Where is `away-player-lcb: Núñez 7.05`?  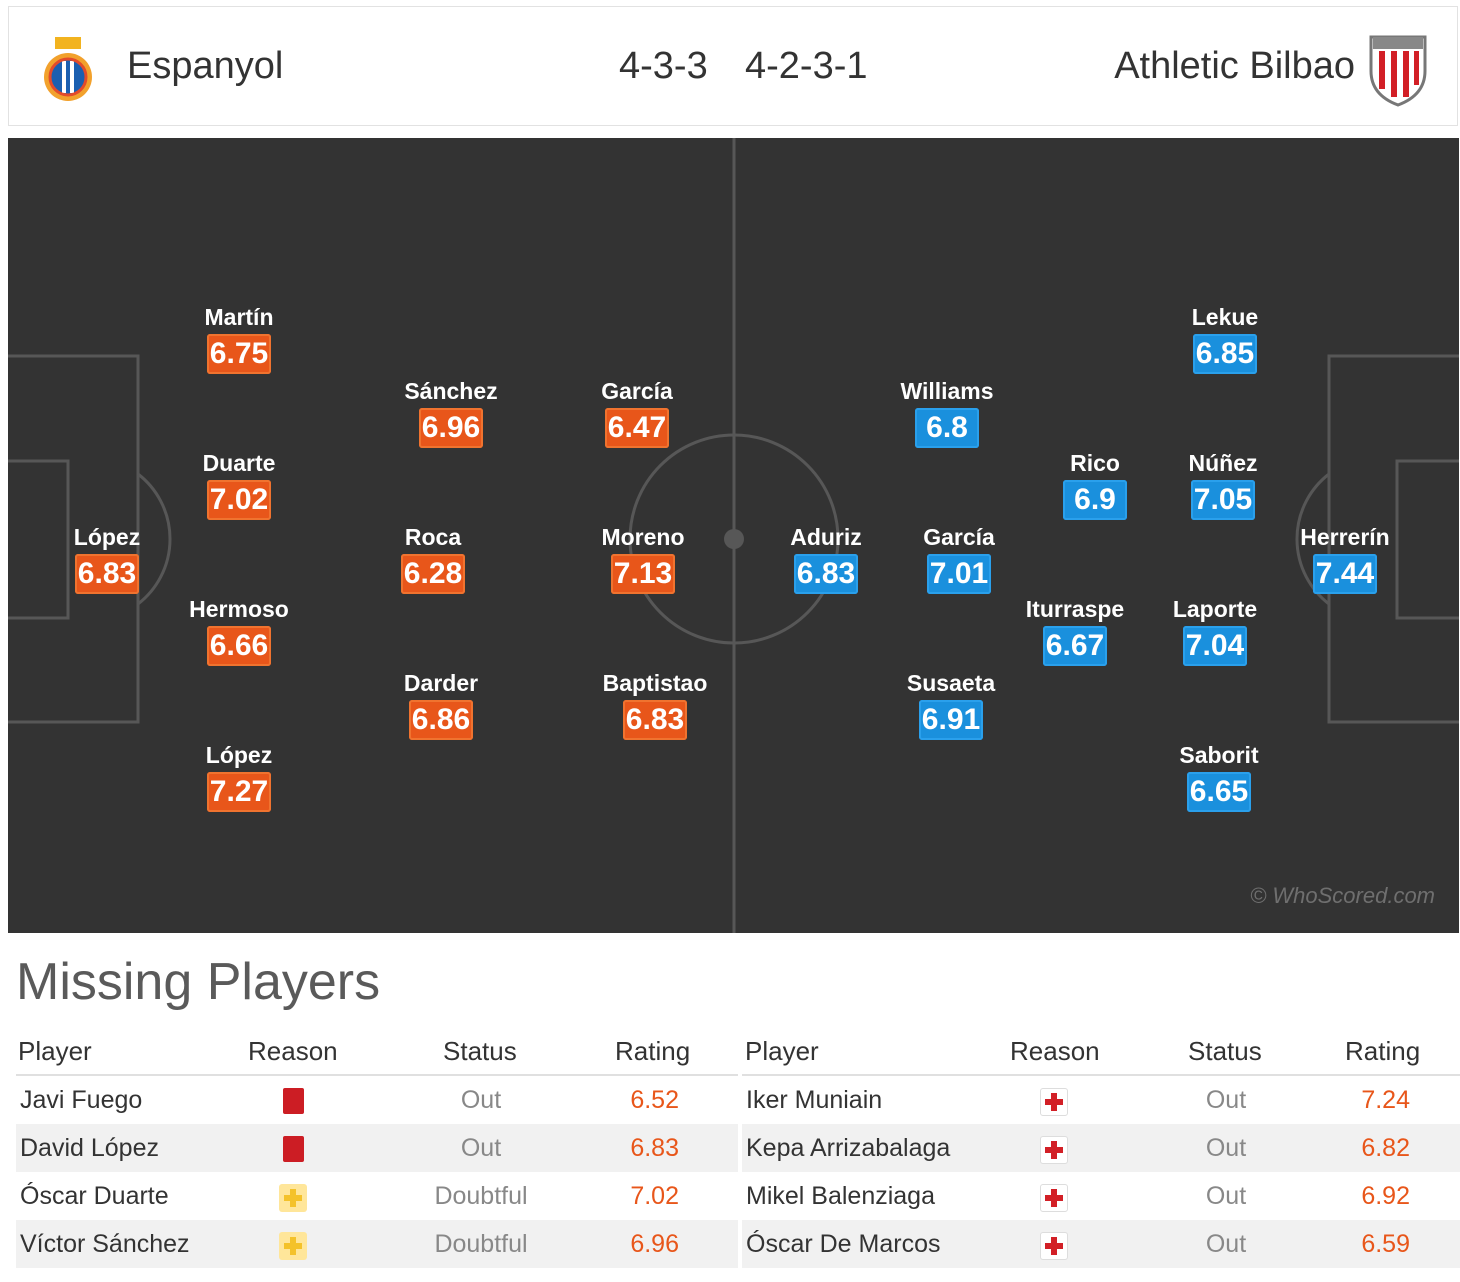
away-player-lcb: Núñez 7.05 is located at coordinates (1223, 495).